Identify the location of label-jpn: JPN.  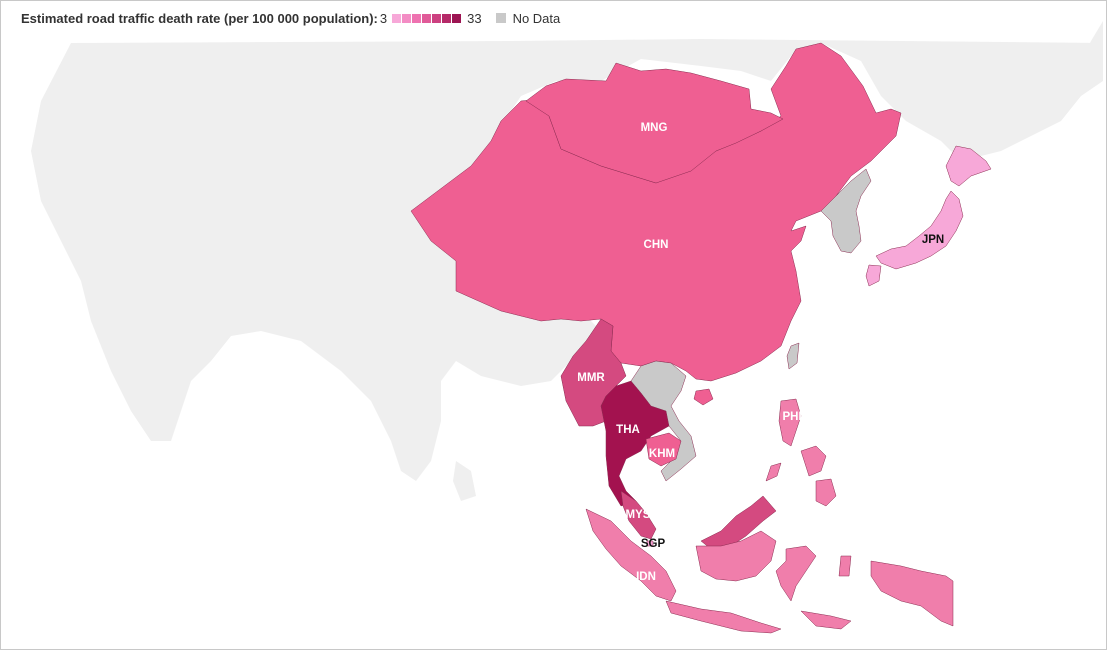
(933, 240).